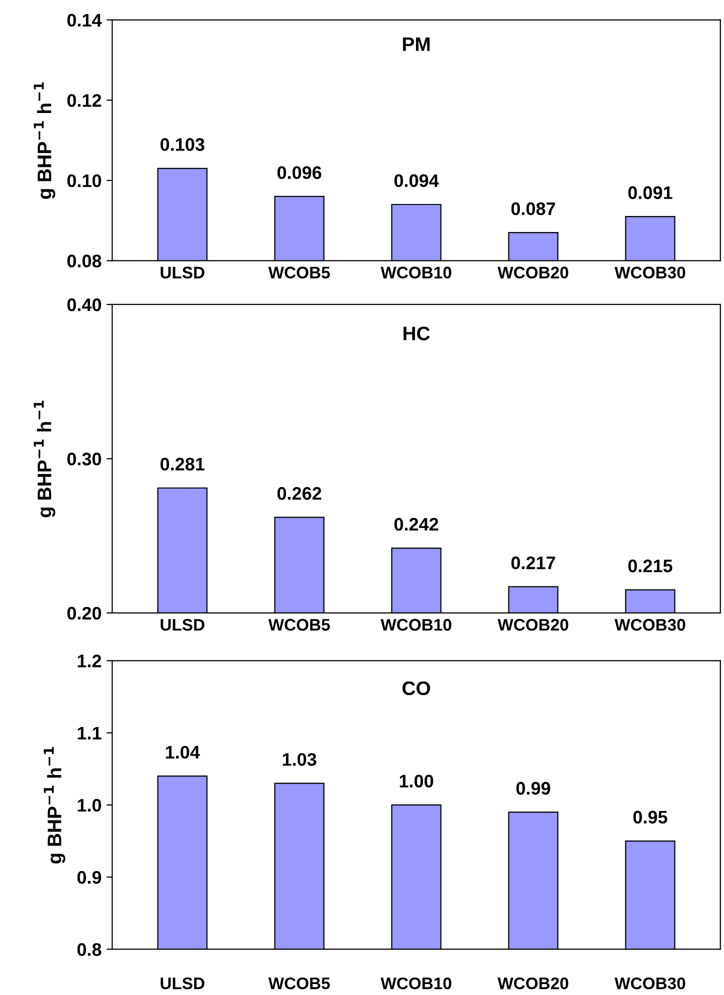 This screenshot has height=995, width=724. Describe the element at coordinates (89, 949) in the screenshot. I see `y-tick-label: 0.8` at that location.